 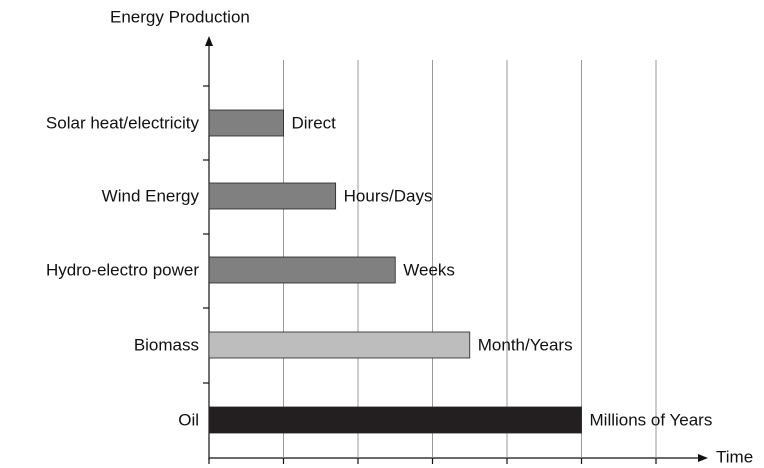 I want to click on bar-label: Month/Years, so click(x=525, y=344).